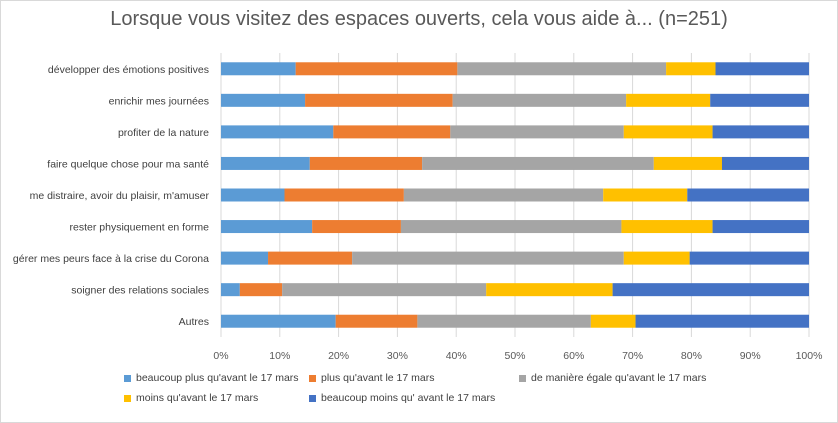 This screenshot has width=838, height=423. Describe the element at coordinates (140, 291) in the screenshot. I see `category-label: soigner des relations sociales` at that location.